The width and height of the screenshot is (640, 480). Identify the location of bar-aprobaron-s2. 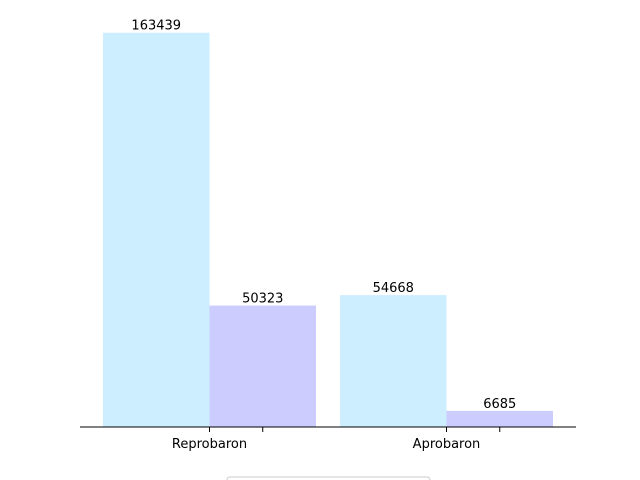
(499, 418).